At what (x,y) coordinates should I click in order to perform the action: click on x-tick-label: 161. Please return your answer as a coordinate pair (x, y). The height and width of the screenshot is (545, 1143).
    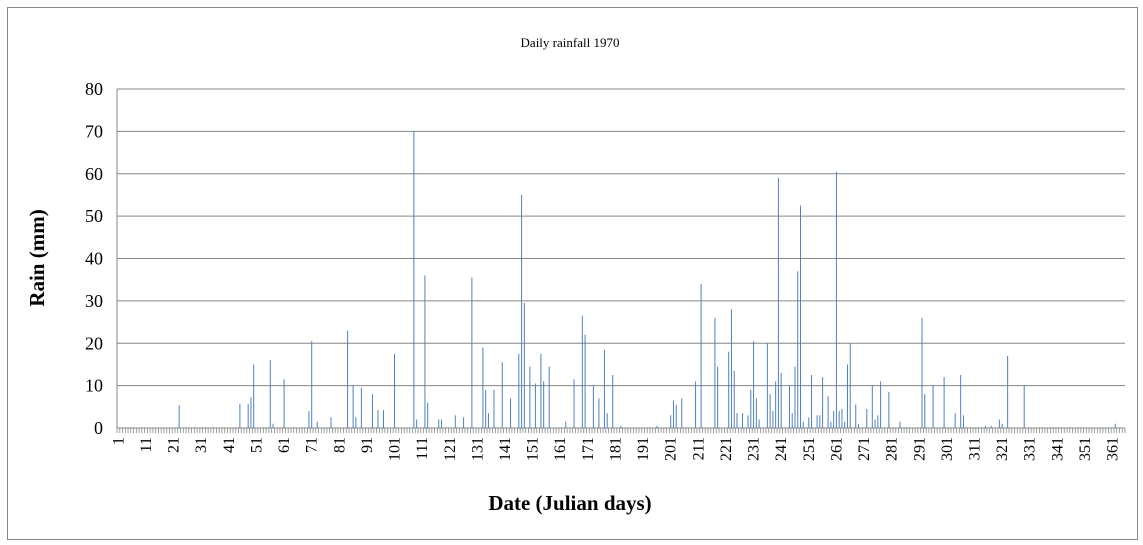
    Looking at the image, I should click on (560, 449).